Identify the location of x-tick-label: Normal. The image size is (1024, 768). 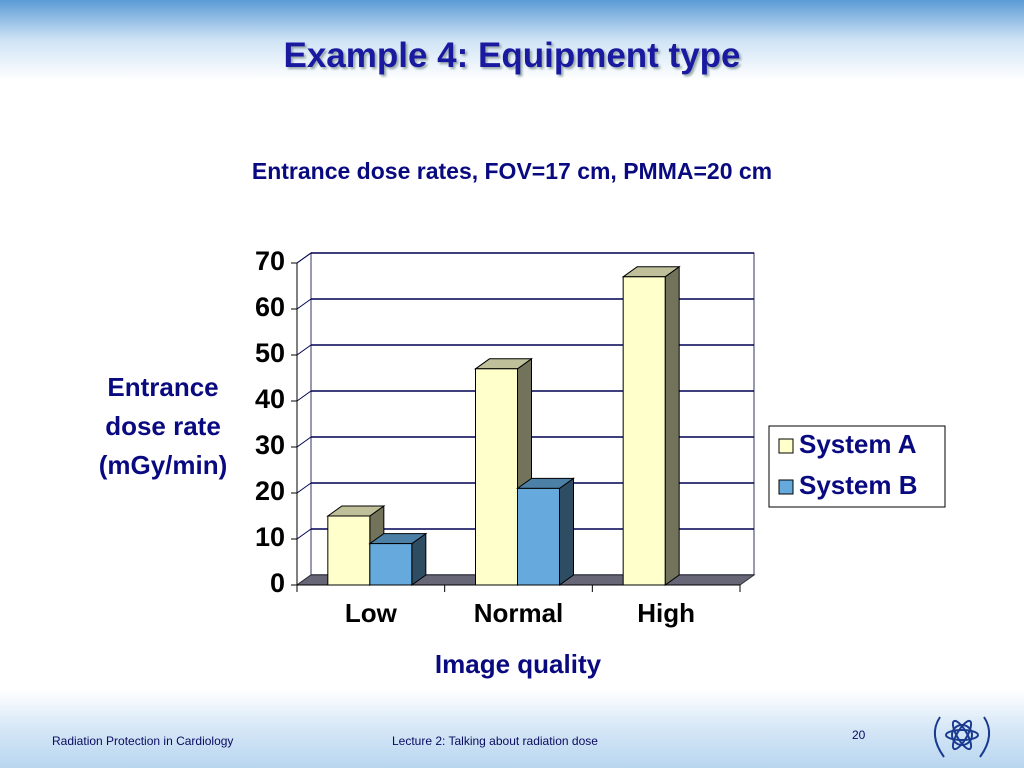
(519, 613).